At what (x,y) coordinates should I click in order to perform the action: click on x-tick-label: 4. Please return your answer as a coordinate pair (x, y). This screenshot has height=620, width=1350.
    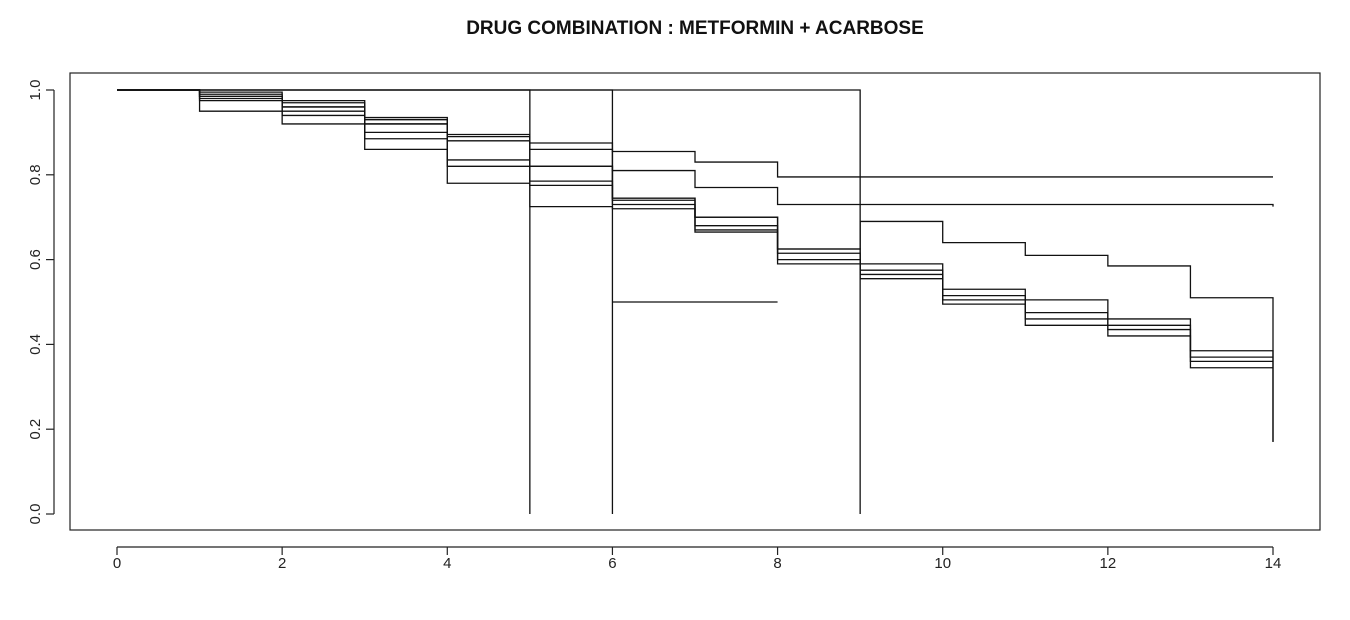
    Looking at the image, I should click on (447, 563).